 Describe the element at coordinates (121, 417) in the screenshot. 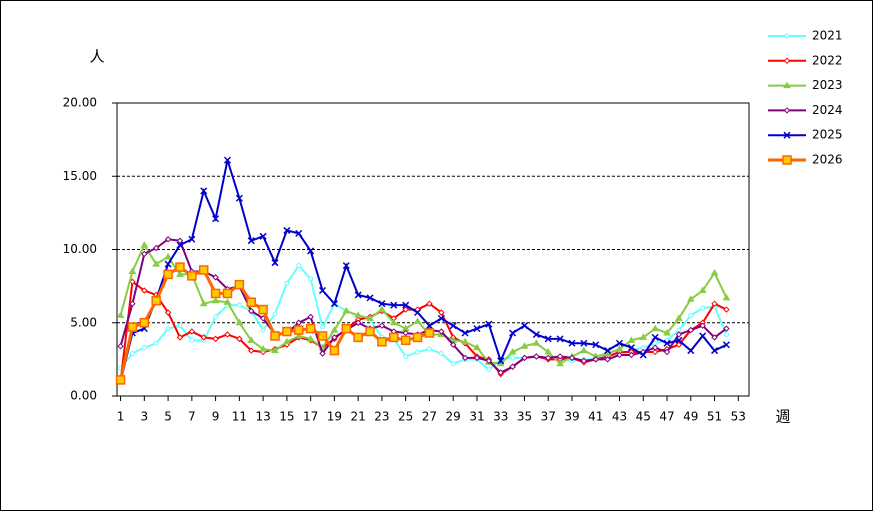

I see `x-tick-label: 1` at that location.